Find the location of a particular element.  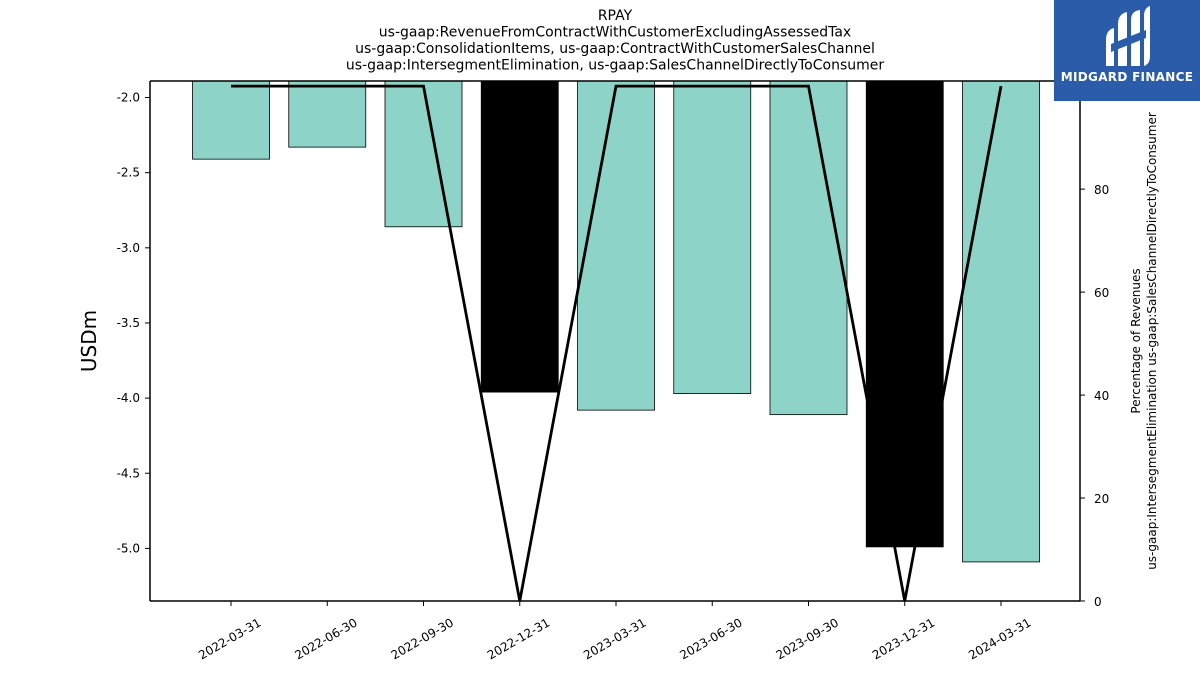

y2-tick-label: 20 is located at coordinates (1101, 499).